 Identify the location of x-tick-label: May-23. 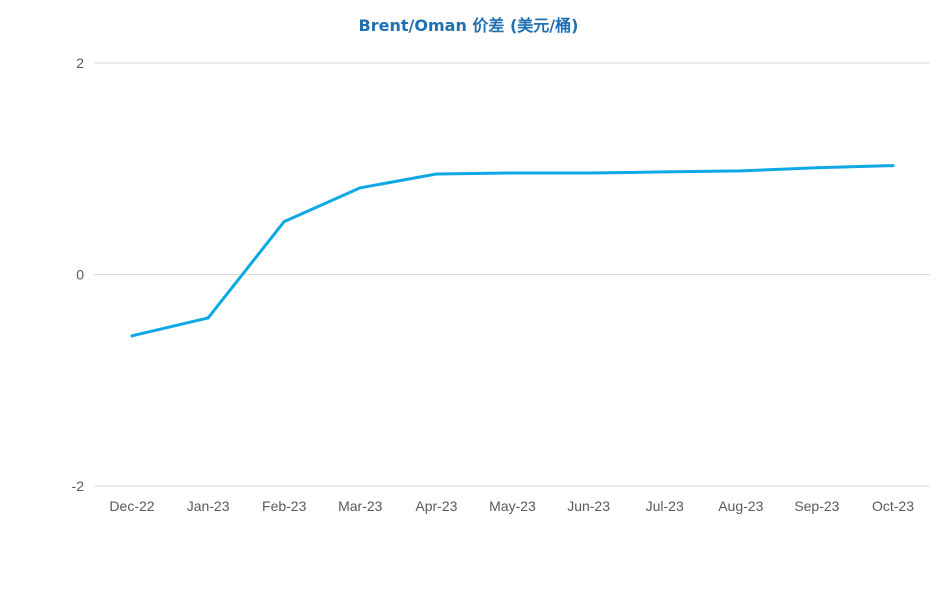
(512, 506).